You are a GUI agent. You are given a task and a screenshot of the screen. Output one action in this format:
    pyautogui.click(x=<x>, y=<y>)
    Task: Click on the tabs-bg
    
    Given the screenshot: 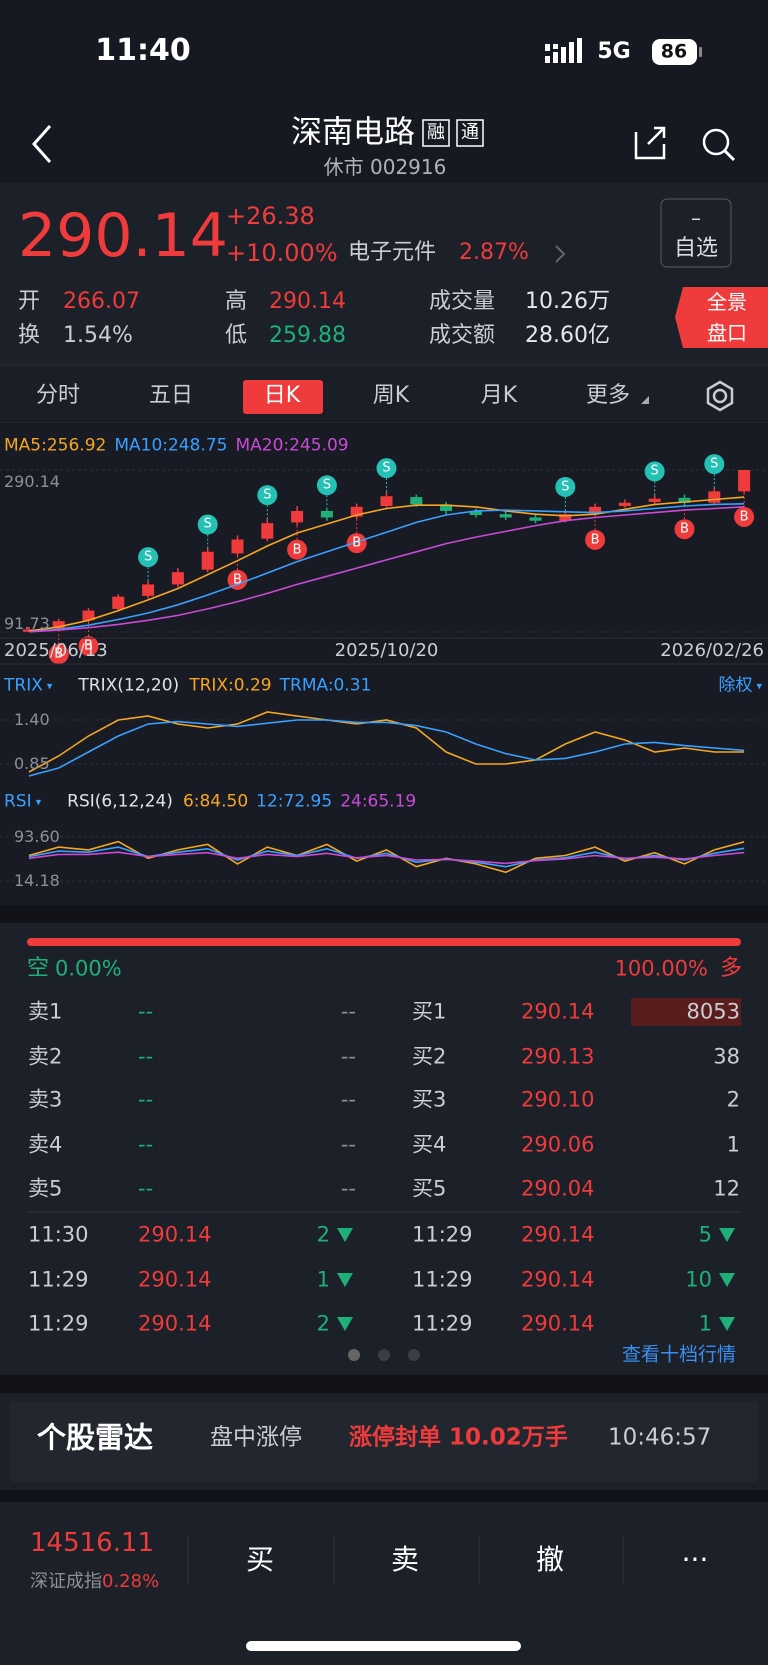 What is the action you would take?
    pyautogui.click(x=384, y=394)
    